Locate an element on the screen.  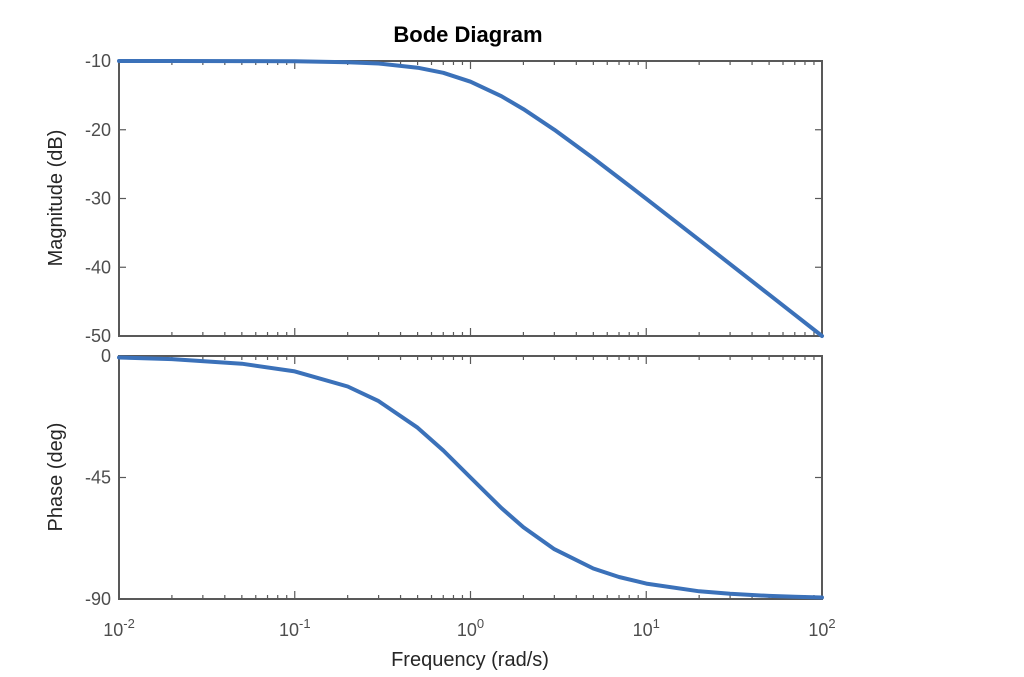
x-tick-label: 10¹ is located at coordinates (646, 628).